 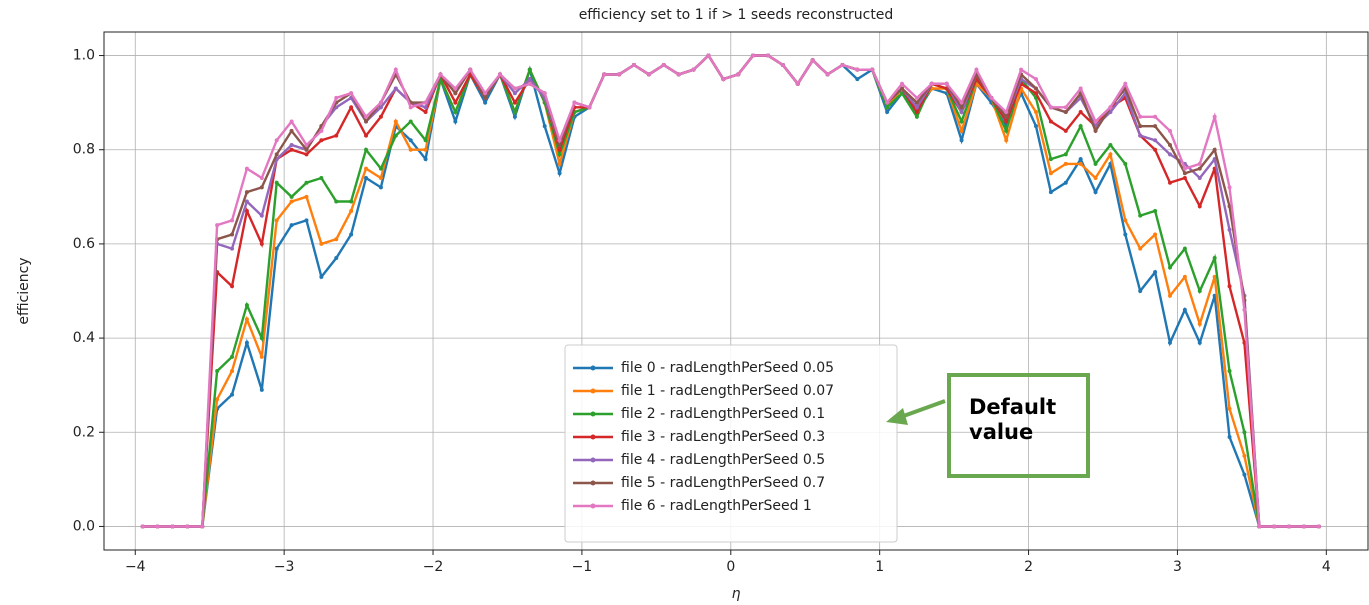 What do you see at coordinates (730, 567) in the screenshot?
I see `x-tick-label: 0` at bounding box center [730, 567].